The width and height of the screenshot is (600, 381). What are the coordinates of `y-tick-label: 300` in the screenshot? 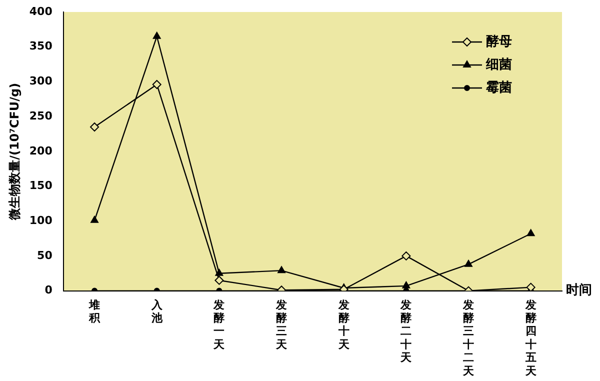 It's located at (41, 81).